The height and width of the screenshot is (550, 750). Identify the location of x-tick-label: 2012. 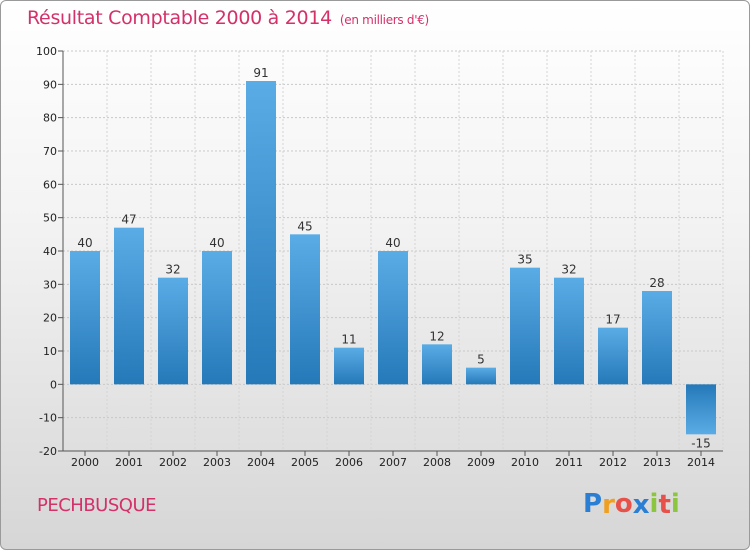
(613, 462).